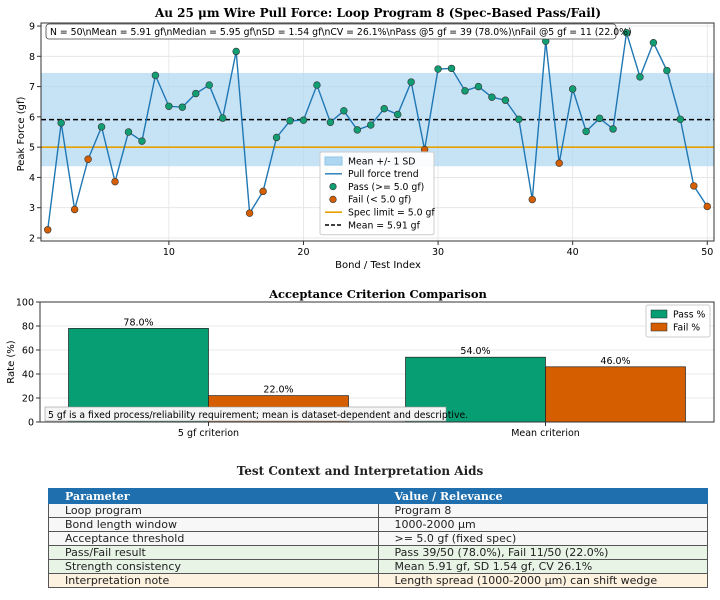 The width and height of the screenshot is (720, 600). I want to click on table-cell-value: 1000-2000 μm, so click(542, 524).